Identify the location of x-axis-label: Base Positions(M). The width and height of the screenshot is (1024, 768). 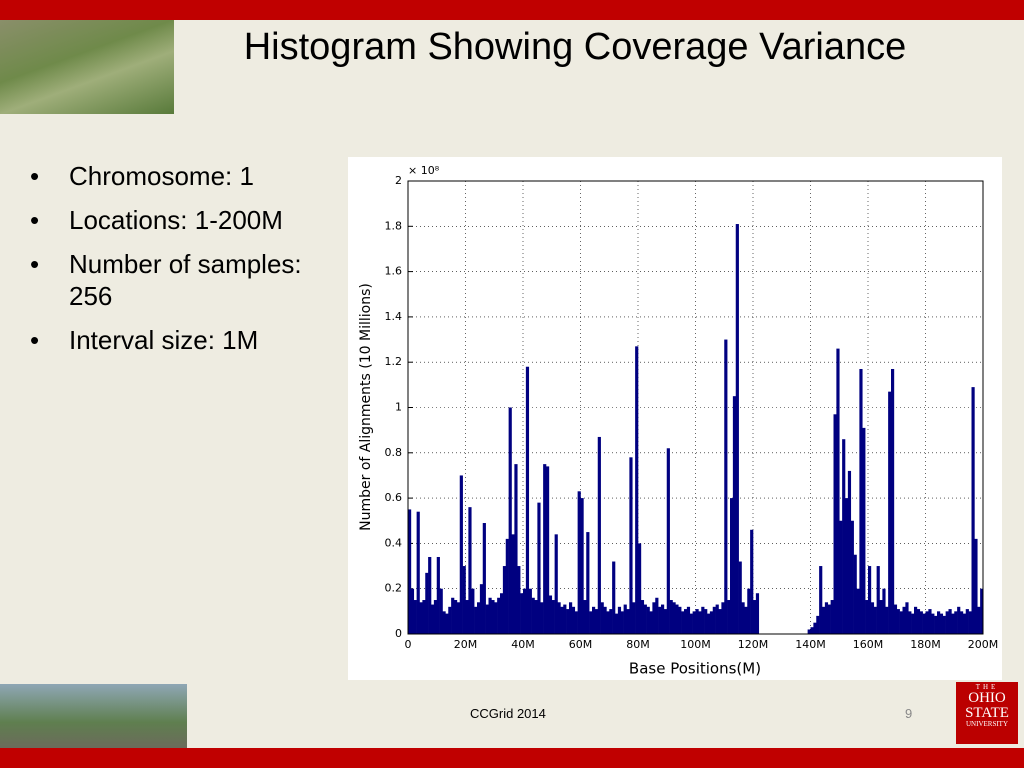
(695, 669).